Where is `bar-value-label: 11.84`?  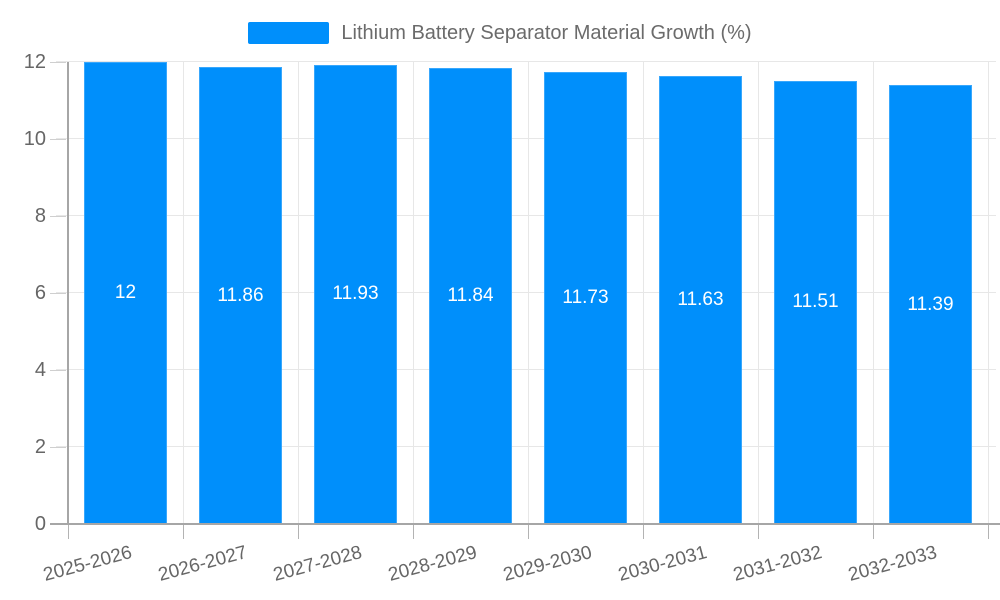
bar-value-label: 11.84 is located at coordinates (470, 296).